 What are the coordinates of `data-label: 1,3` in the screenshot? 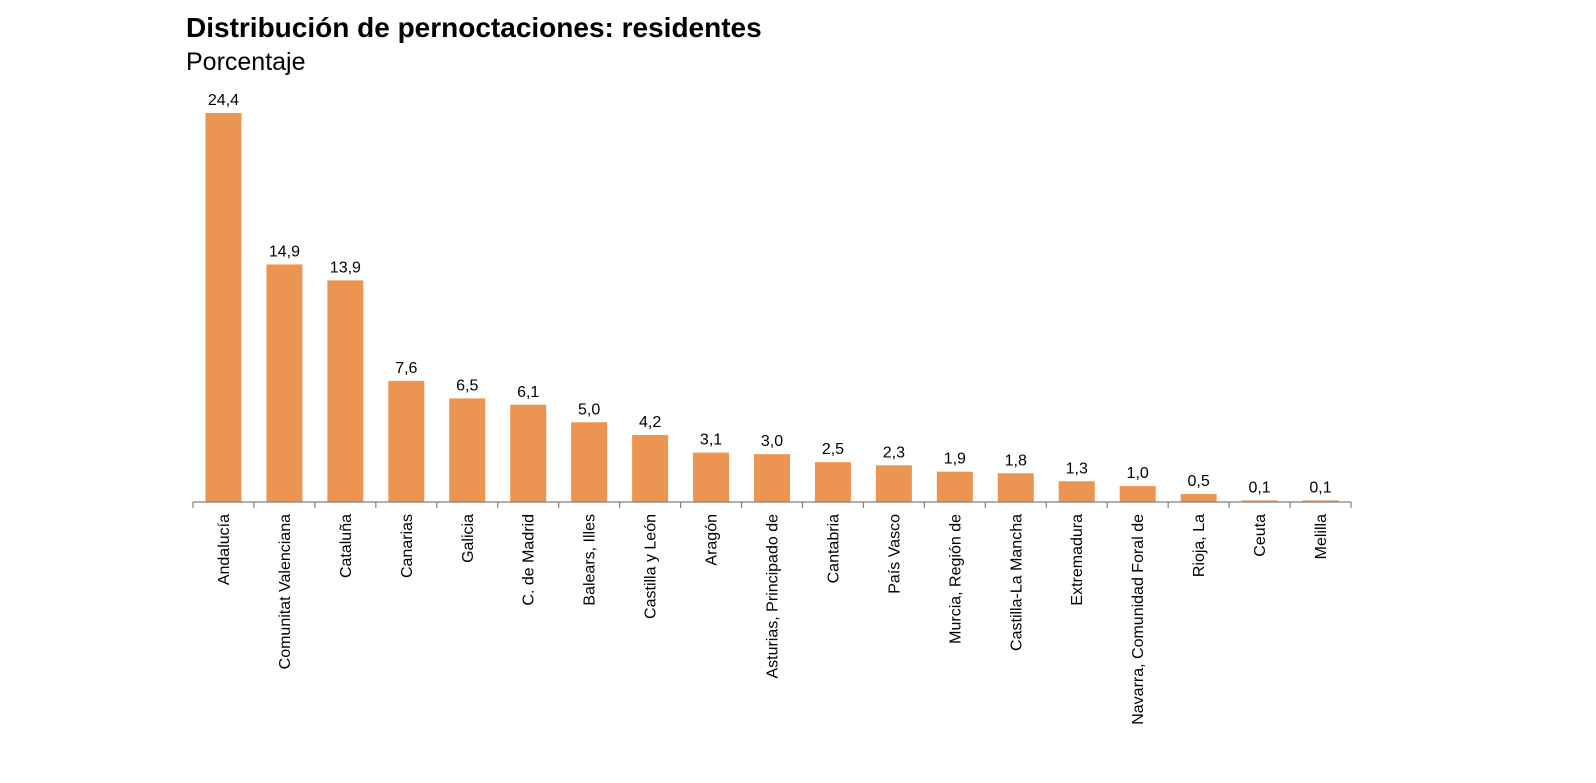 It's located at (1077, 468).